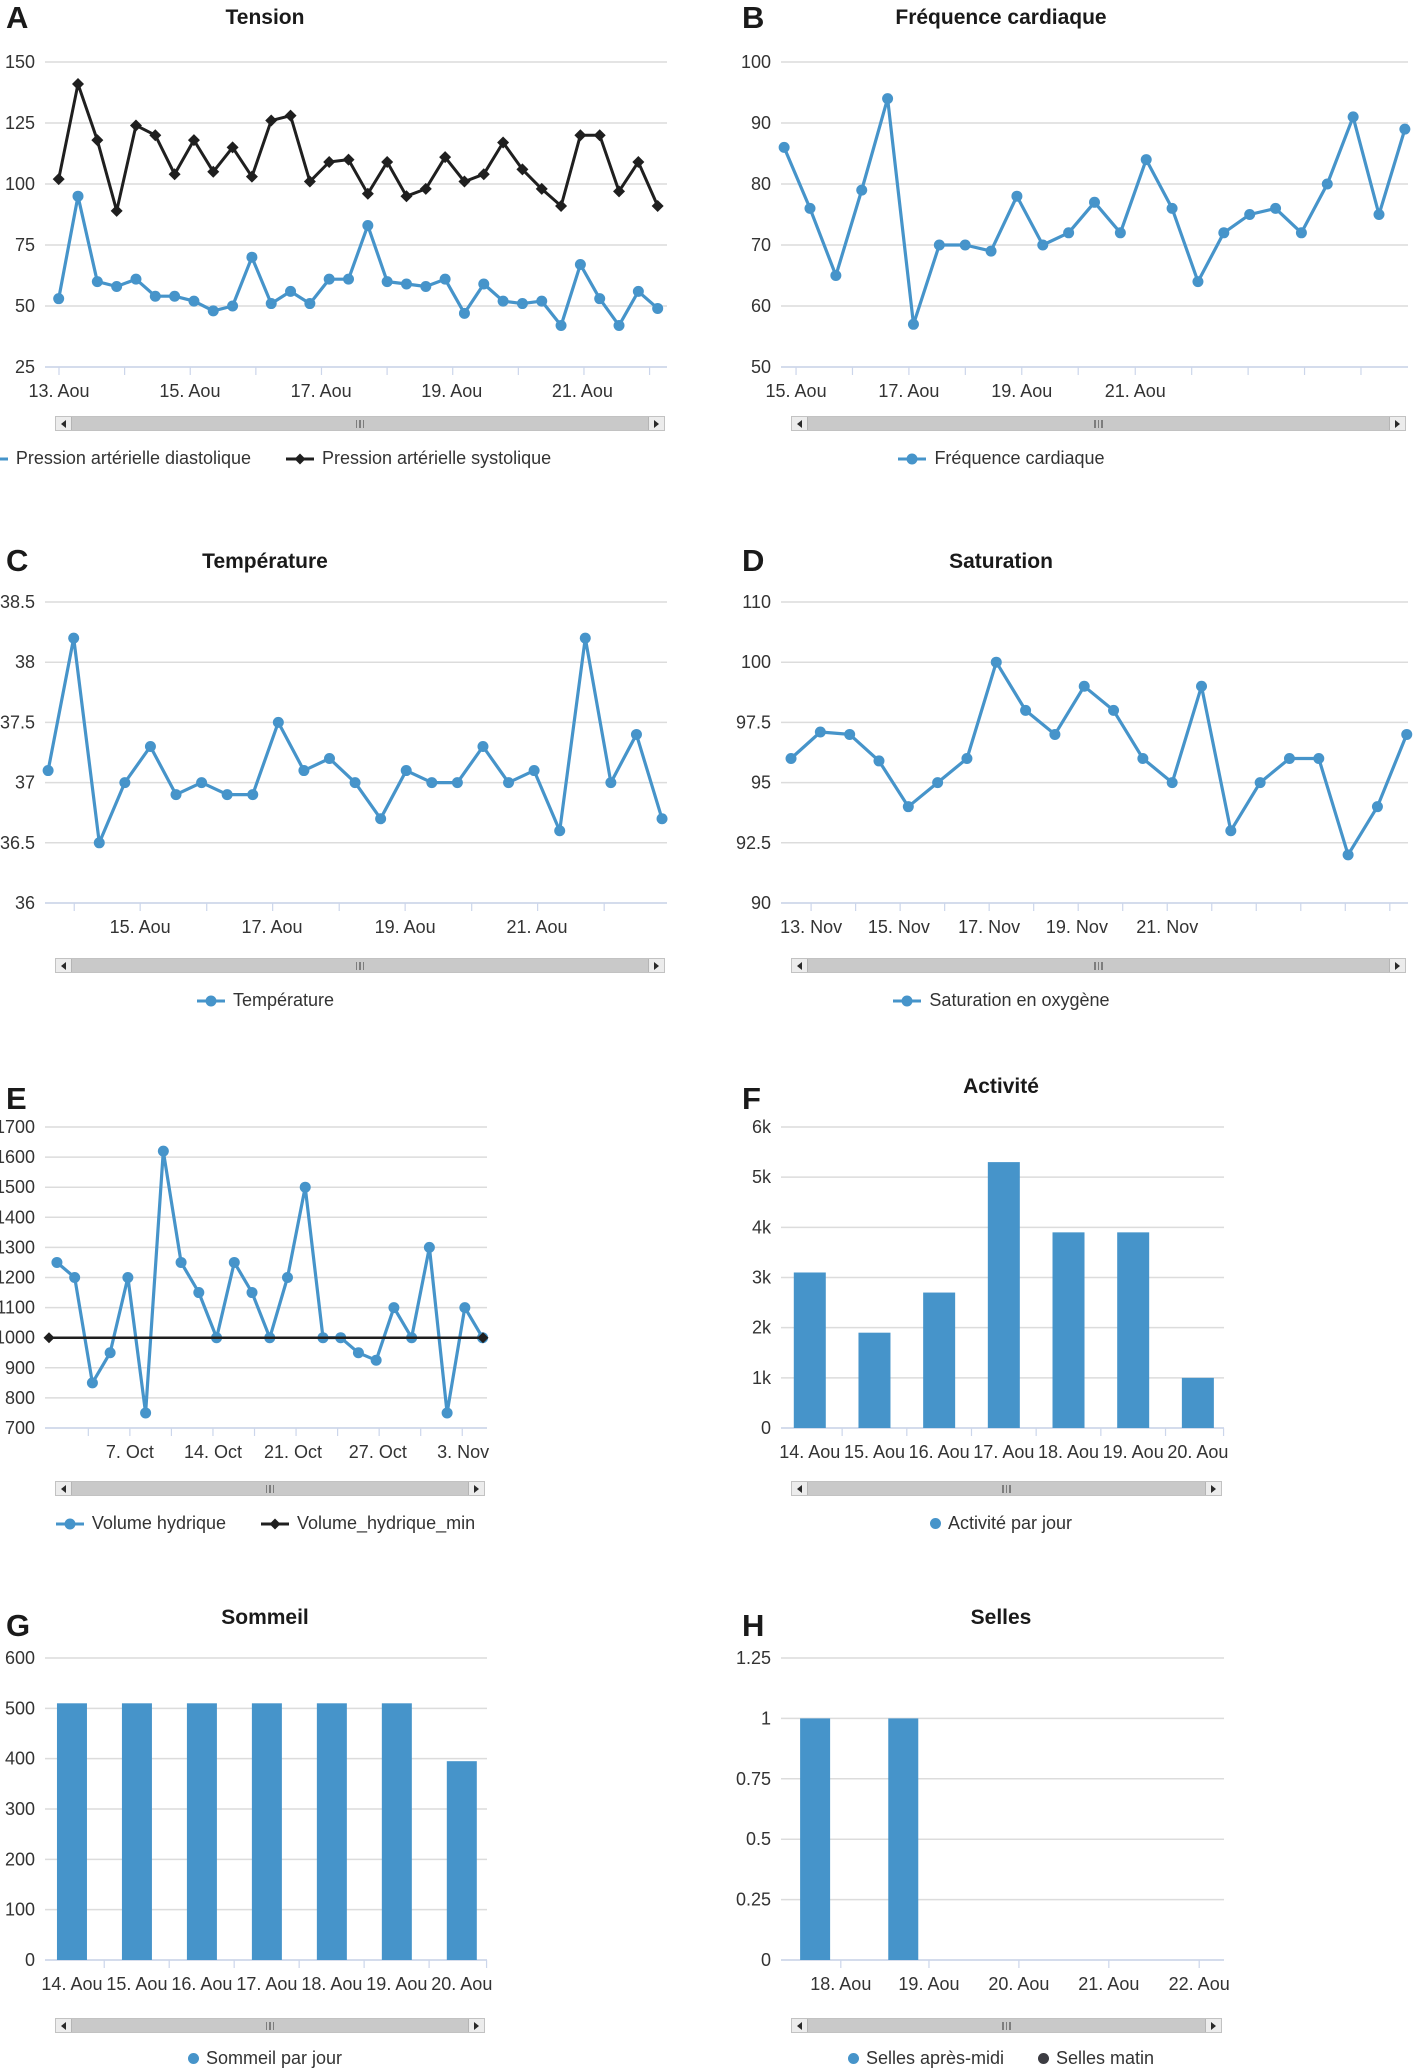  What do you see at coordinates (125, 458) in the screenshot?
I see `legend-item-pression-arterielle-diastolique: Pression artérielle diastolique` at bounding box center [125, 458].